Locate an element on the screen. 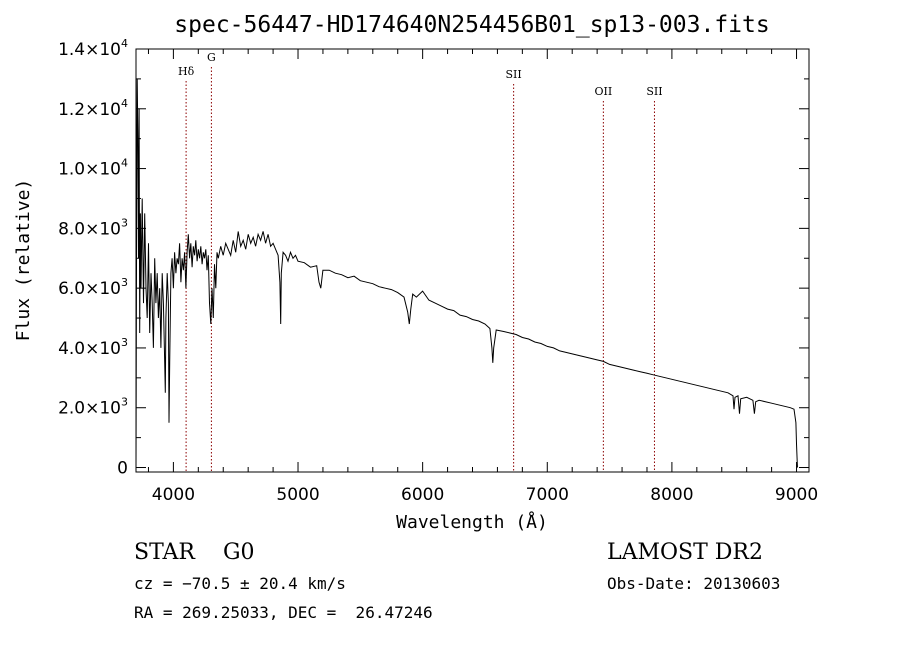 This screenshot has height=649, width=900. y-tick-label: 1.2×10⁴ is located at coordinates (93, 108).